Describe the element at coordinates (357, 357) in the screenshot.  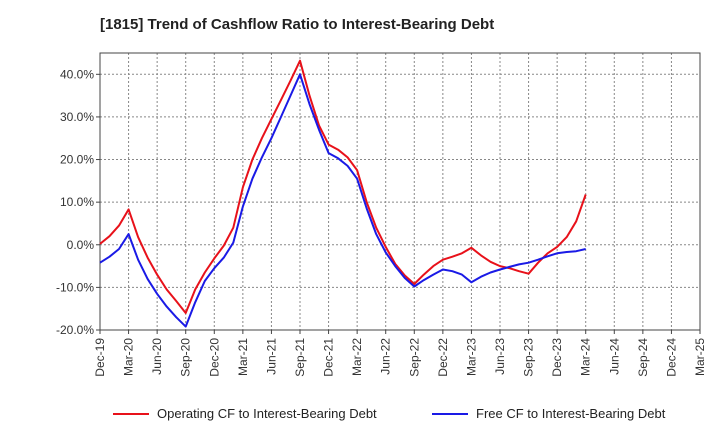
I see `x-tick-label: Mar-22` at that location.